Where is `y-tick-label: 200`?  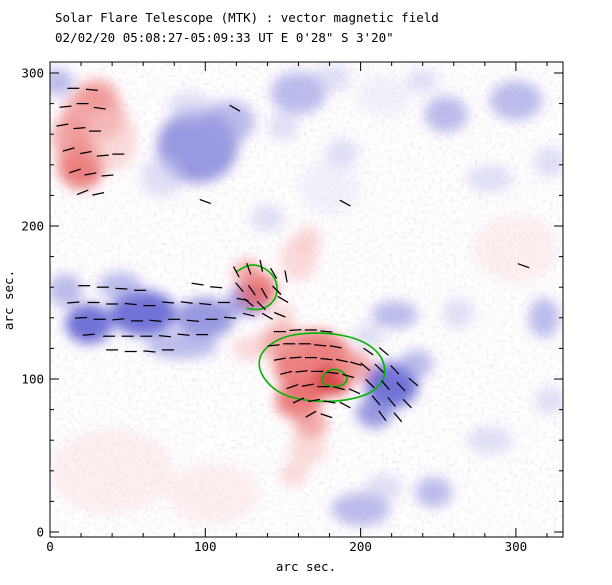 y-tick-label: 200 is located at coordinates (32, 226).